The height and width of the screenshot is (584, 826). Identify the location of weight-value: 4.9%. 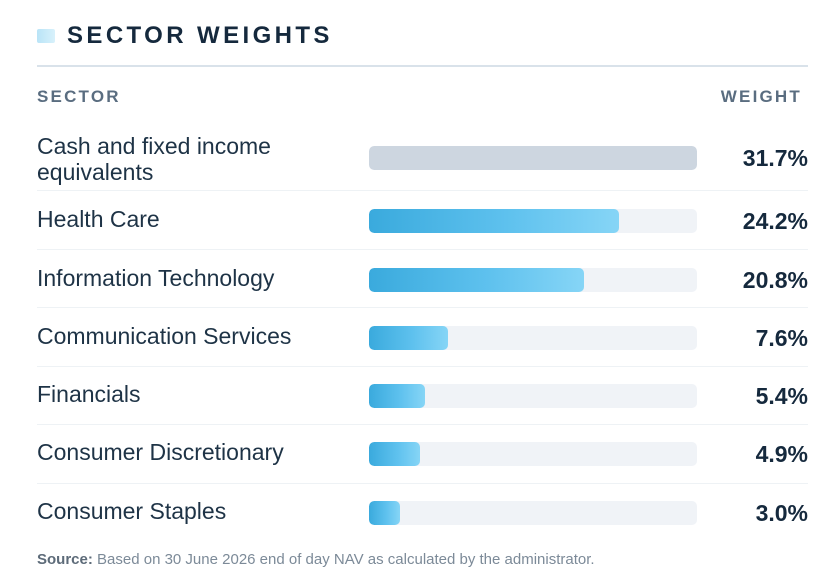
(781, 454).